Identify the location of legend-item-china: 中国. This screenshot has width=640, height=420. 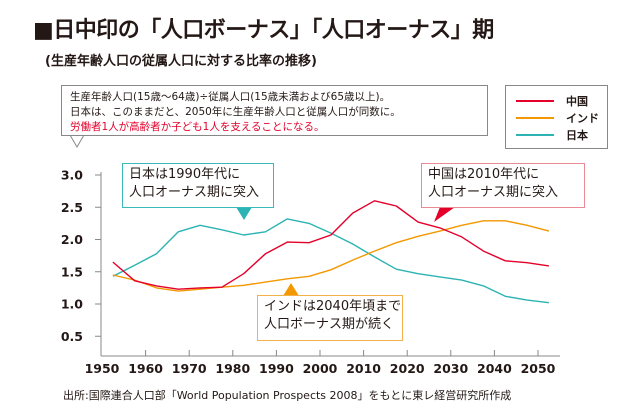
(552, 101).